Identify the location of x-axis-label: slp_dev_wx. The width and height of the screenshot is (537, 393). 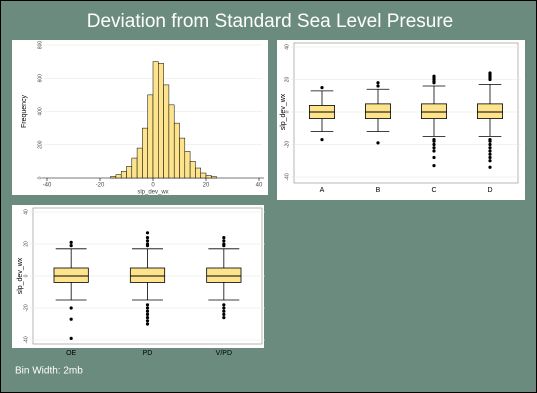
(152, 193).